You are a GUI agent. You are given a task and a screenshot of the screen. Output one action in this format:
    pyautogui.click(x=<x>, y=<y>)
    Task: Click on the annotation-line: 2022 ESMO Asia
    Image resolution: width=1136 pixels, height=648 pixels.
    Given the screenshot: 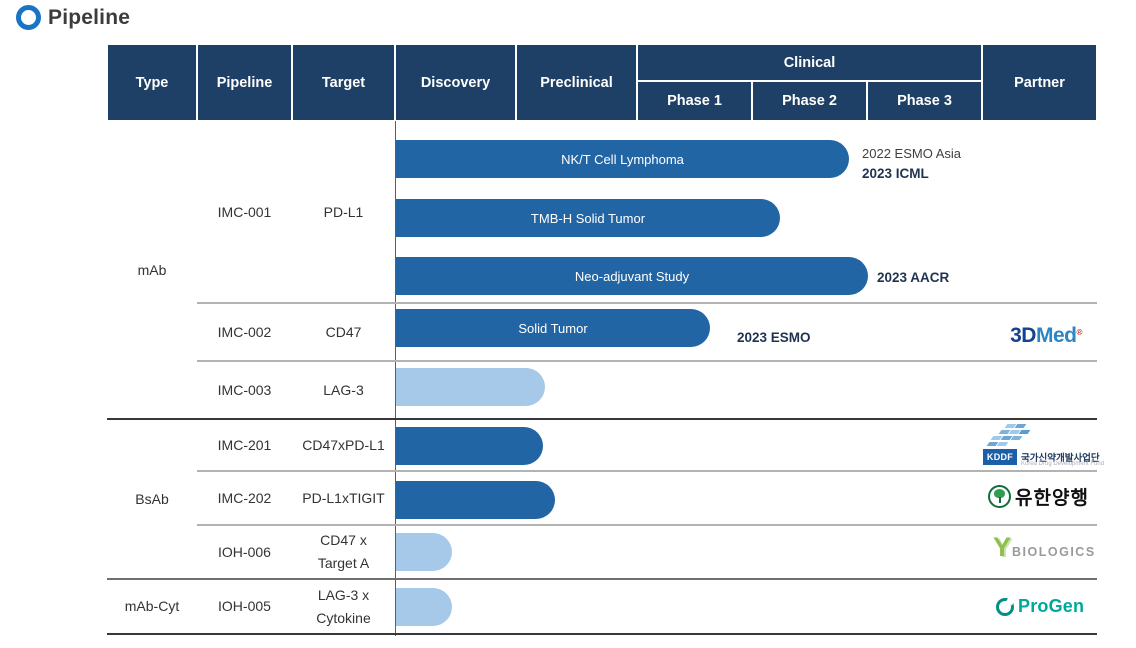 What is the action you would take?
    pyautogui.click(x=911, y=153)
    